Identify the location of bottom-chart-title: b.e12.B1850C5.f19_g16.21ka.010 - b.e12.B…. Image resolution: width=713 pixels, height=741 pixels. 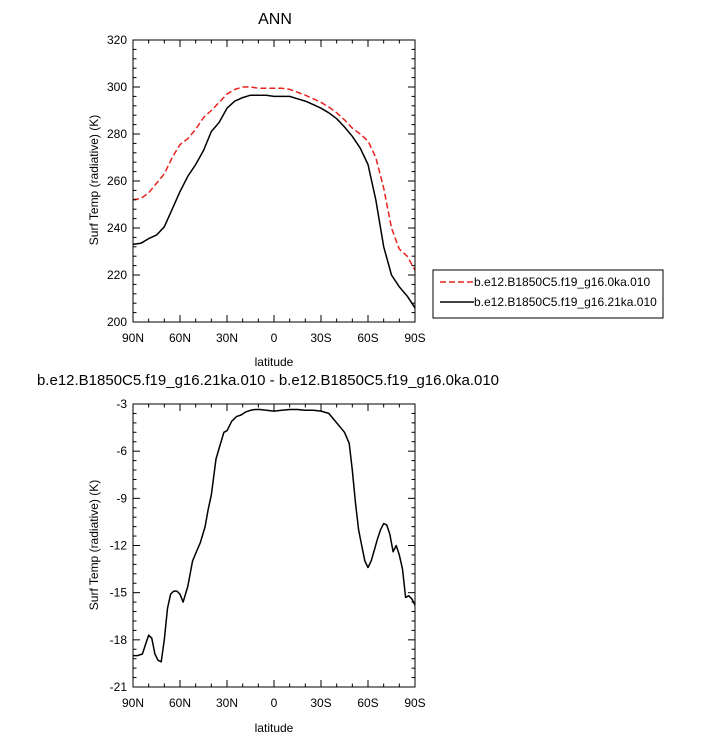
(268, 380).